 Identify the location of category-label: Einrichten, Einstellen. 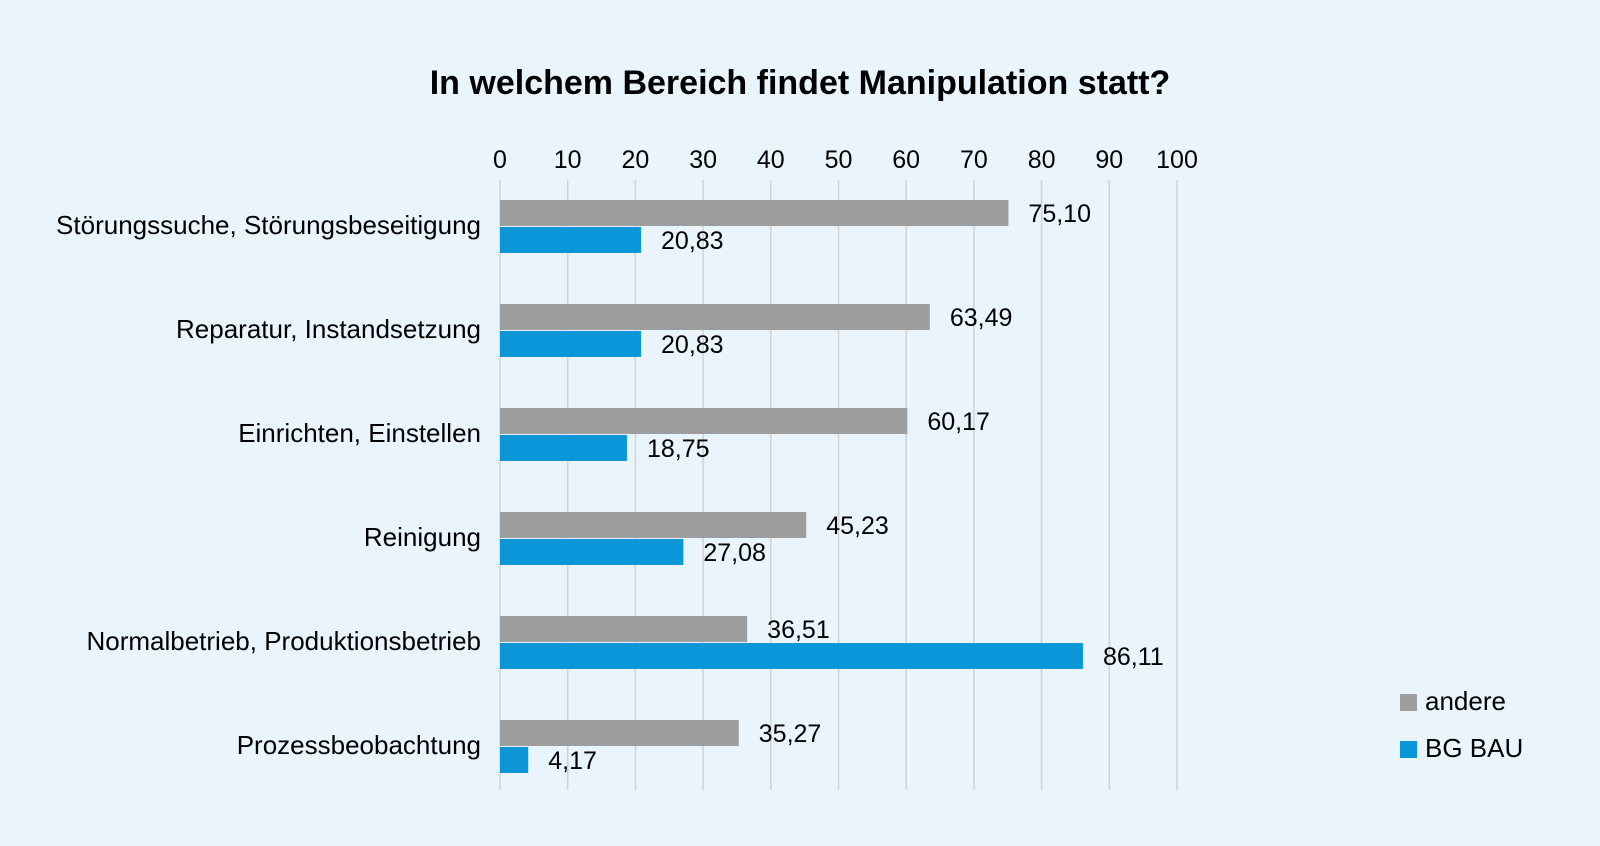
(359, 433).